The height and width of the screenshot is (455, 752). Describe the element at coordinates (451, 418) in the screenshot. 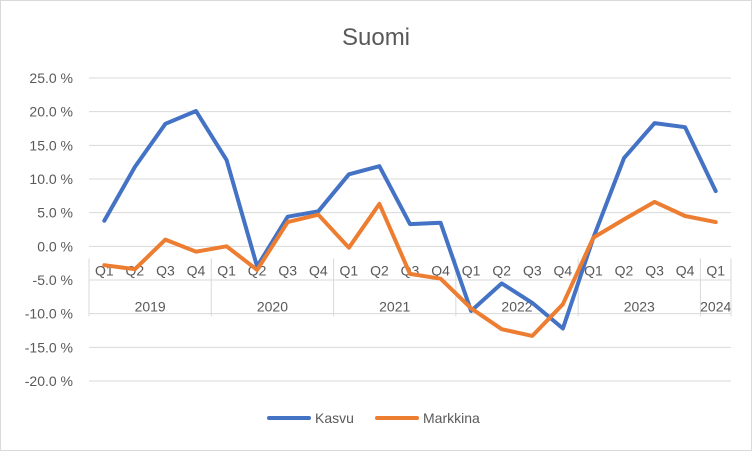

I see `legend-label: Markkina` at that location.